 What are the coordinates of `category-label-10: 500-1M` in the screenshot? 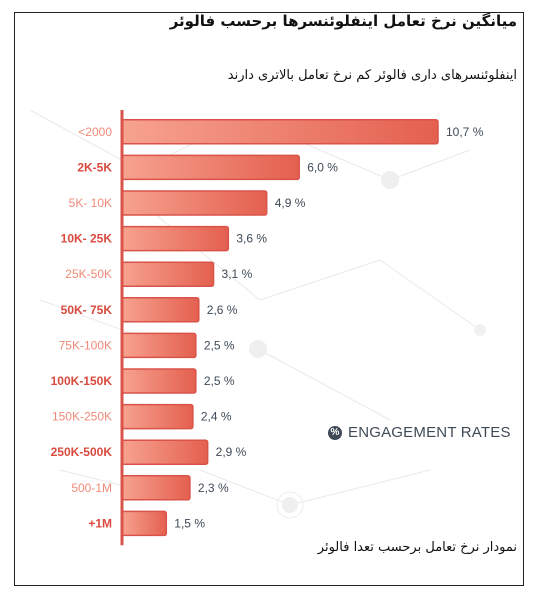 It's located at (91, 488).